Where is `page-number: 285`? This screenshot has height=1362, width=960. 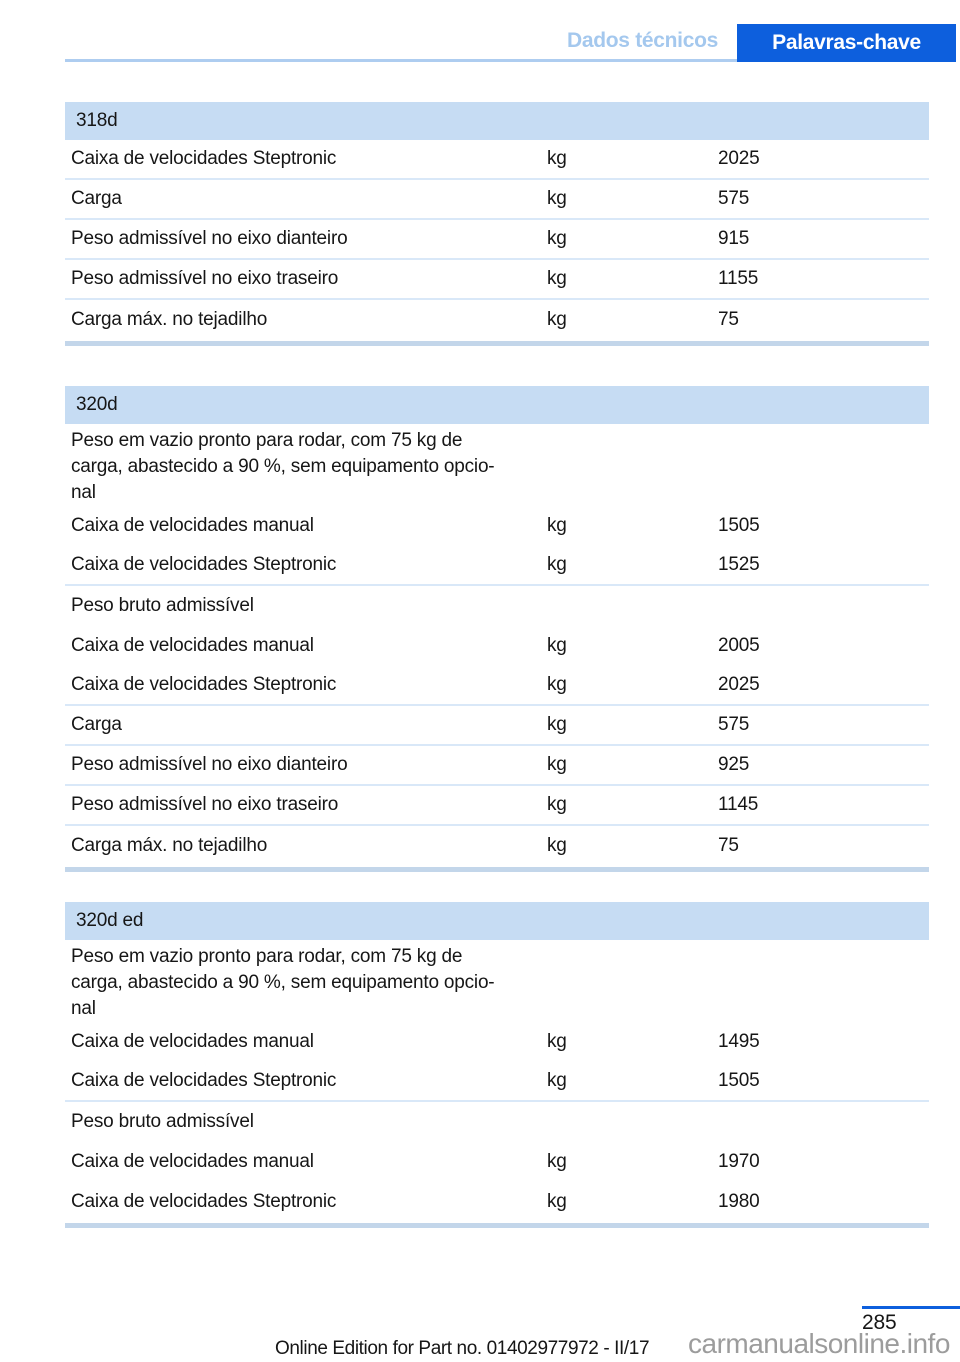
page-number: 285 is located at coordinates (879, 1322).